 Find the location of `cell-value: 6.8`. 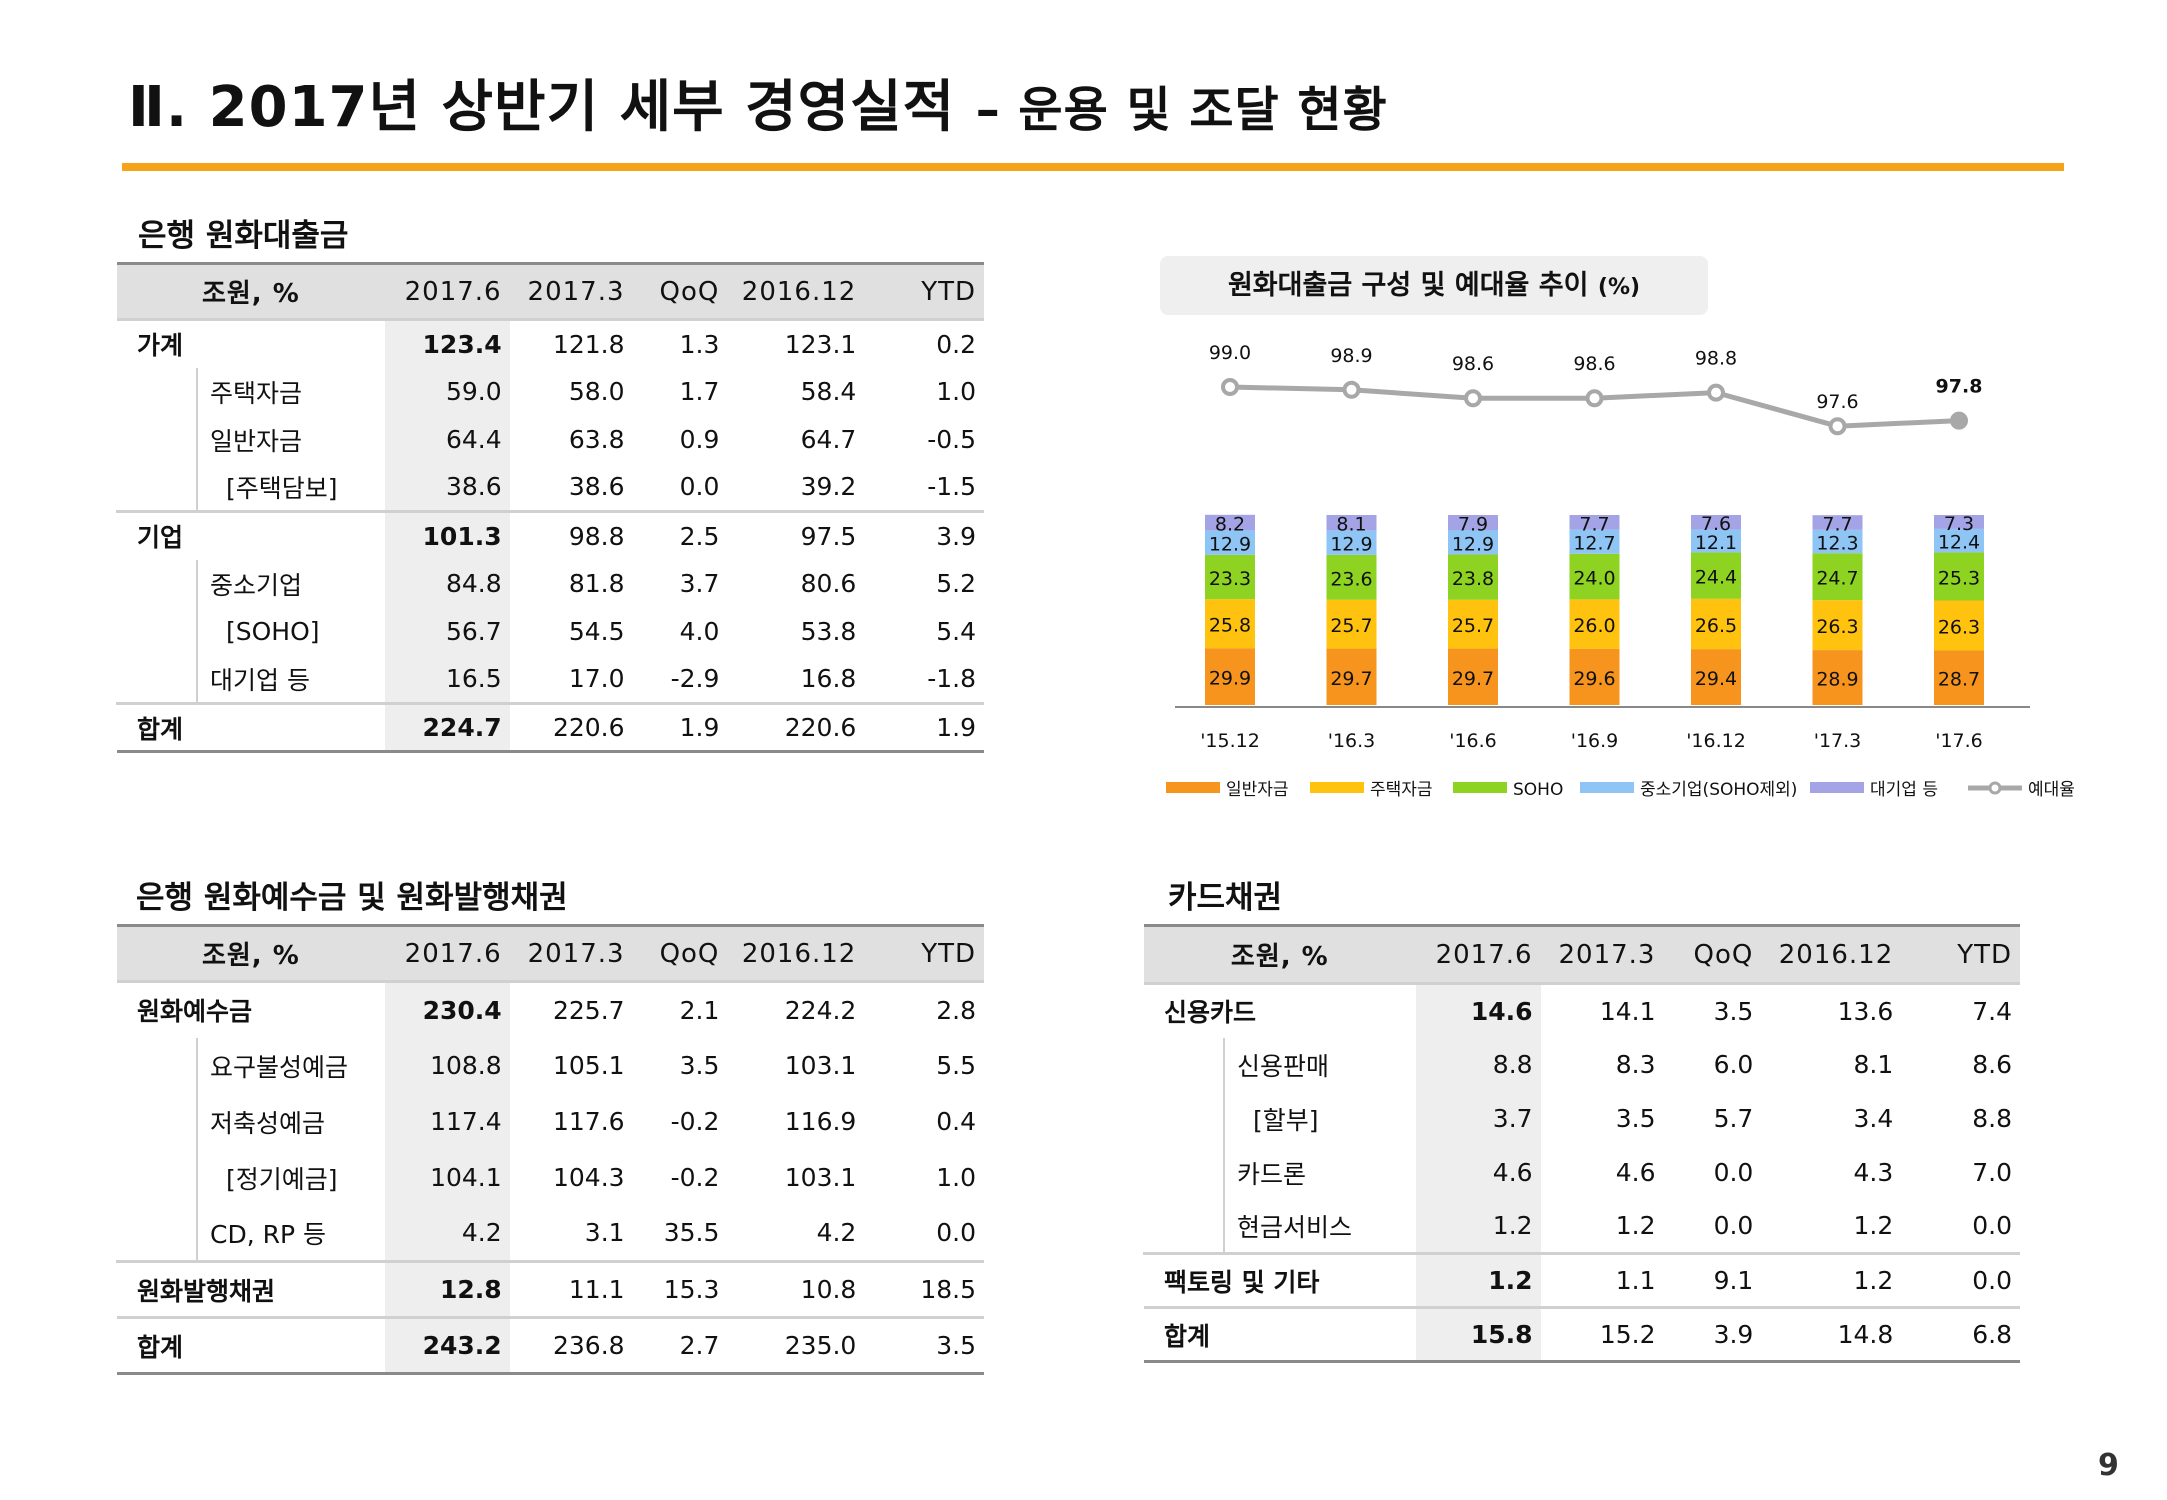

cell-value: 6.8 is located at coordinates (1960, 1334).